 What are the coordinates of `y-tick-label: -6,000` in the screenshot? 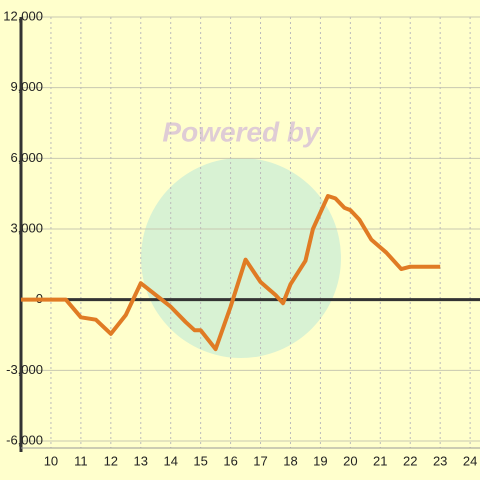 It's located at (24, 439).